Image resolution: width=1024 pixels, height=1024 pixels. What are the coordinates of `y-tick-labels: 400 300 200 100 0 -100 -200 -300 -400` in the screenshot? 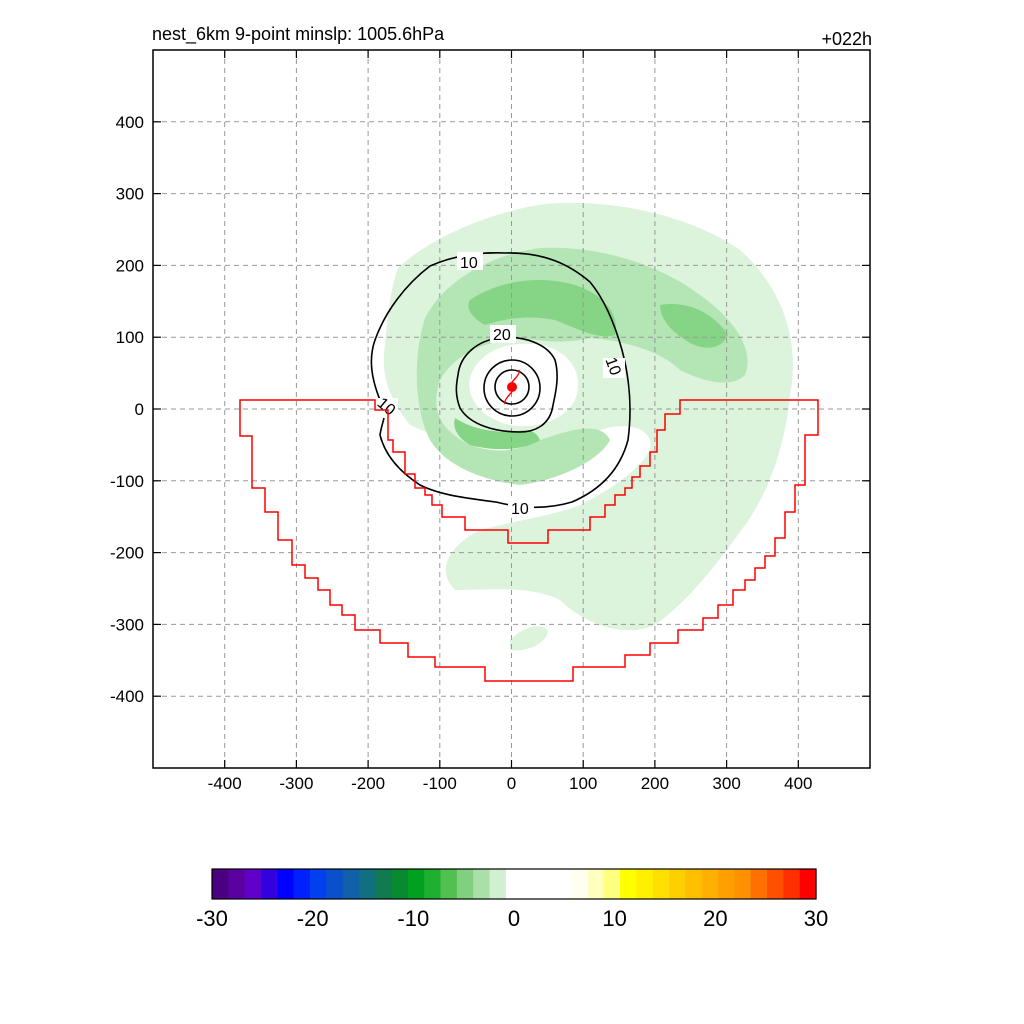 It's located at (127, 409).